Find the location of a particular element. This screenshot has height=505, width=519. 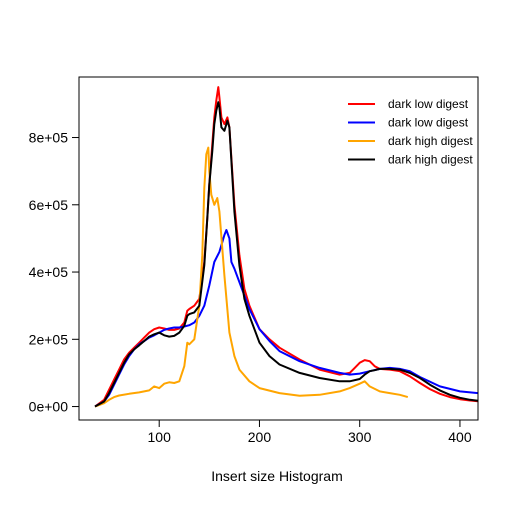

y-axis: 0e+00 2e+05 4e+05 6e+05 8e+05 is located at coordinates (54, 272).